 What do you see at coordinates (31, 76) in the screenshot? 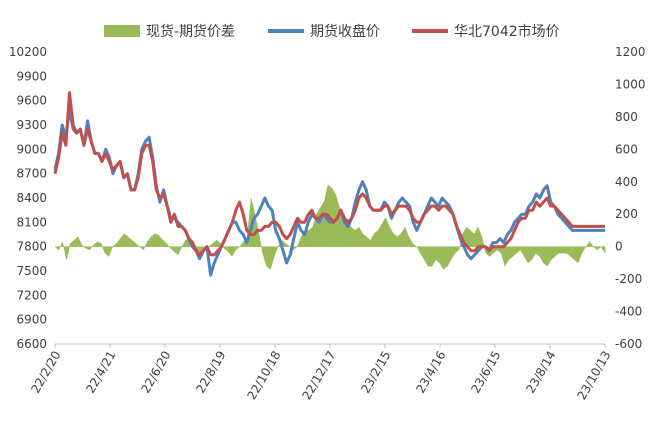
I see `left-tick-label: 9900` at bounding box center [31, 76].